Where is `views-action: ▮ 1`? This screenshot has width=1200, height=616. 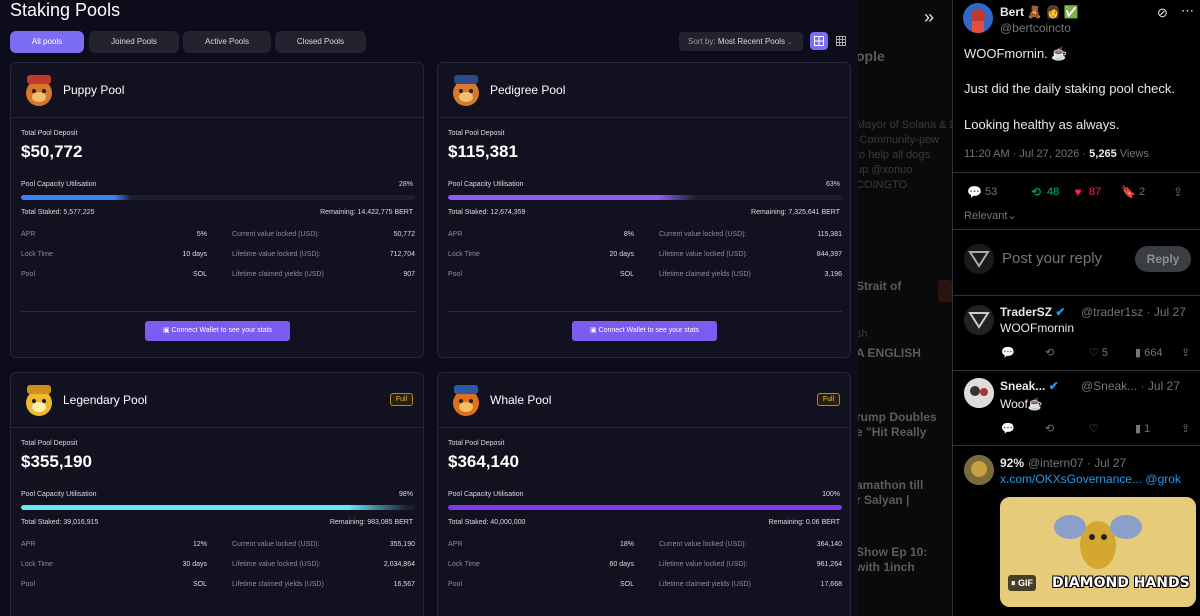
views-action: ▮ 1 is located at coordinates (1143, 429).